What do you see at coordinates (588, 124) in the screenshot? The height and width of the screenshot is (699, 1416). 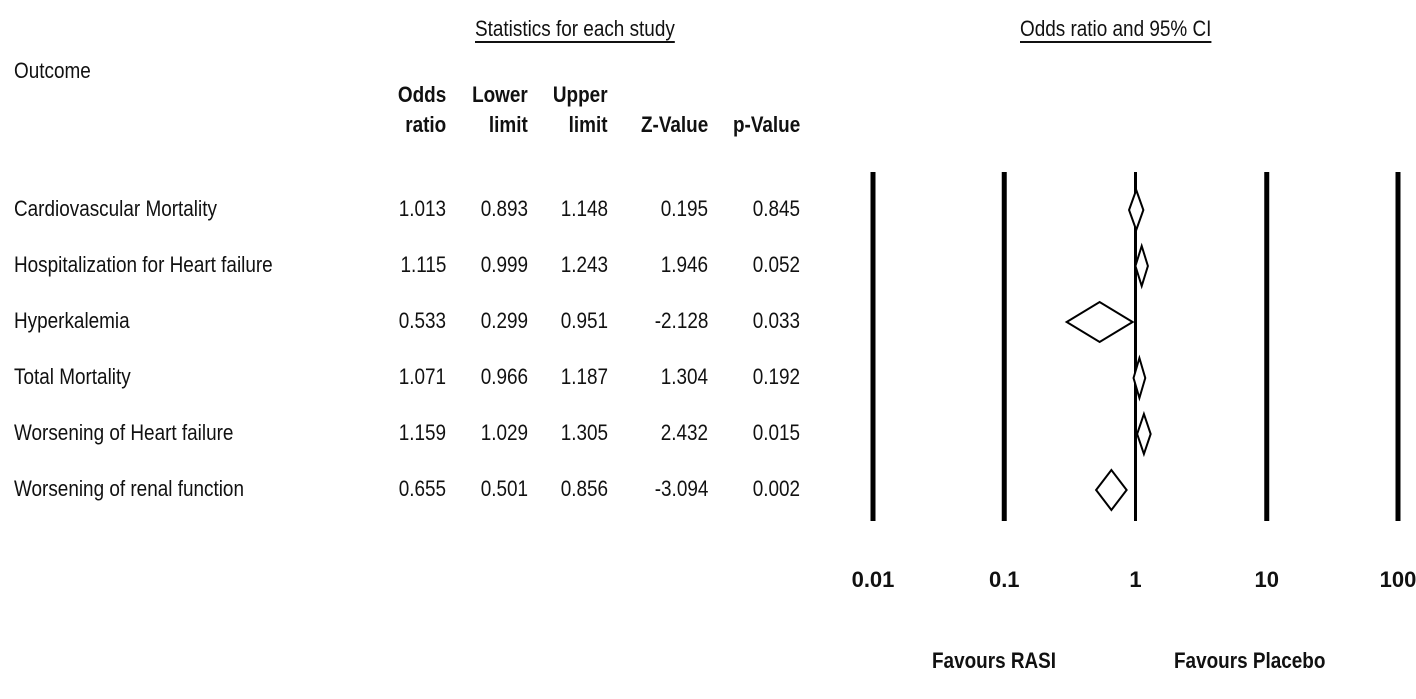 I see `column-header-upper-line2: limit` at bounding box center [588, 124].